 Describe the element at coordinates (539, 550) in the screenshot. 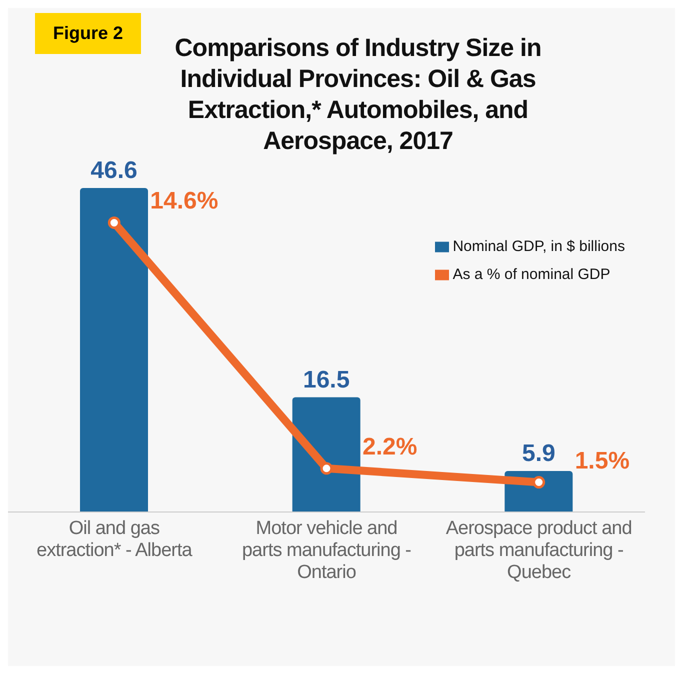

I see `x-tick-label: Aerospace product and parts manufacturing - Quebec` at that location.